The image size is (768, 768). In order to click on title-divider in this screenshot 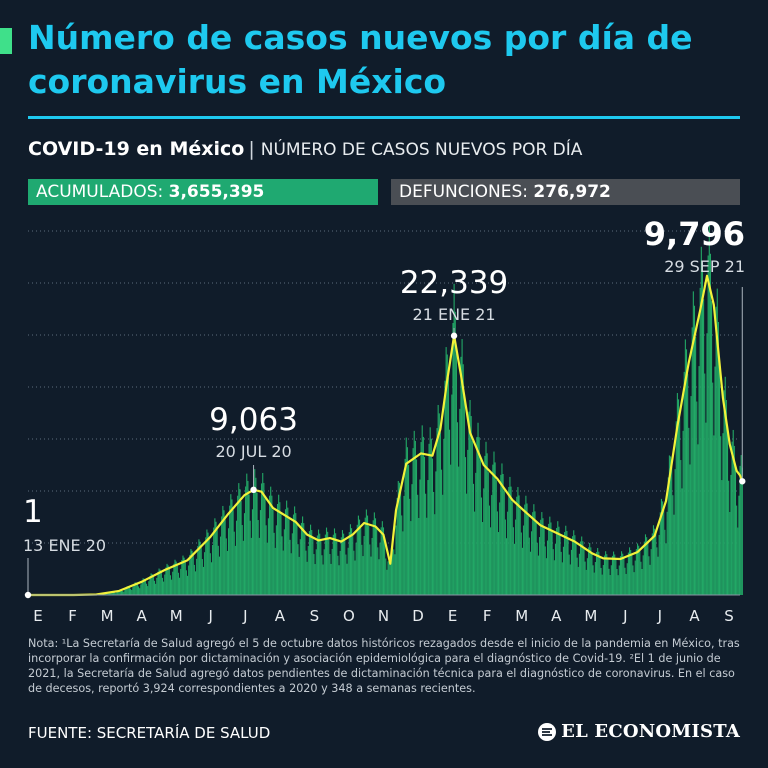, I will do `click(384, 117)`.